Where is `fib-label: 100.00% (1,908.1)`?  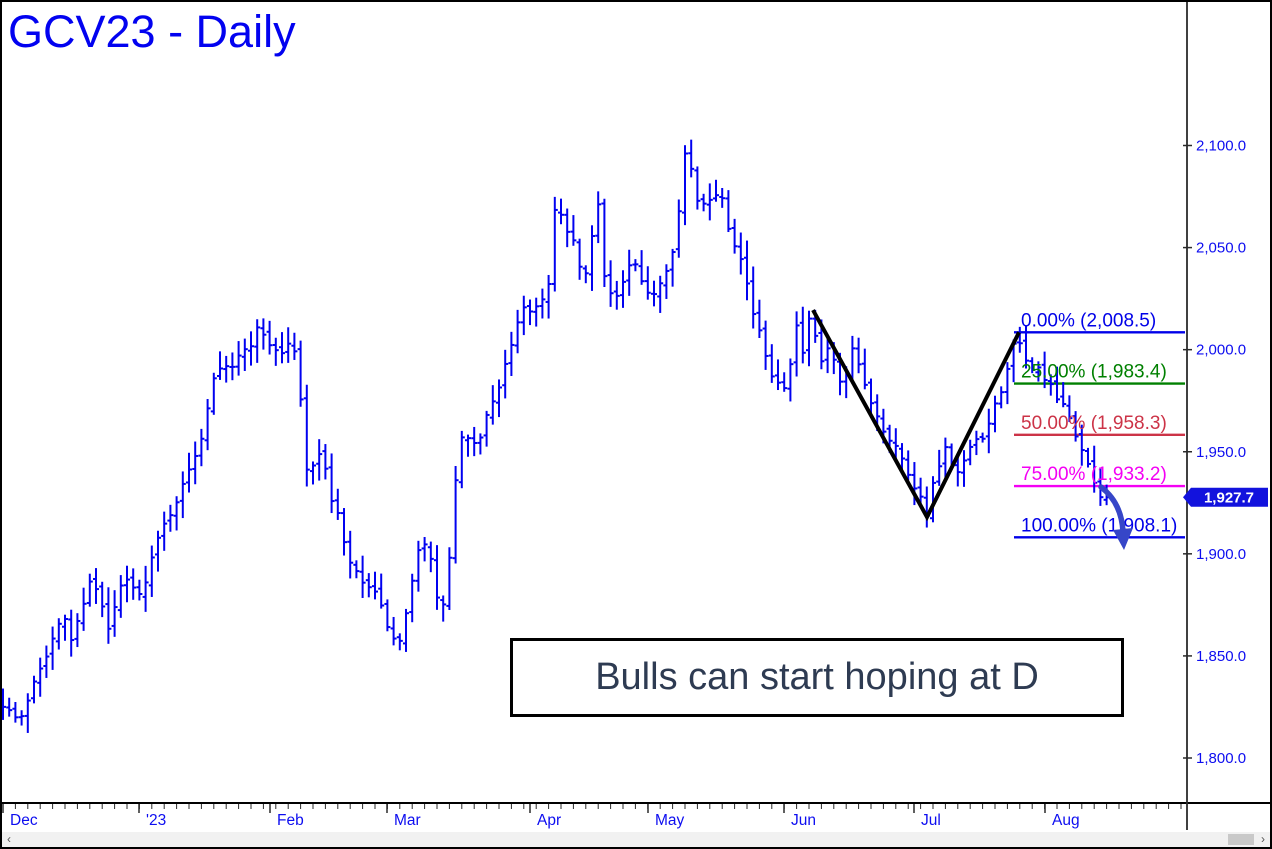
fib-label: 100.00% (1,908.1) is located at coordinates (1099, 525).